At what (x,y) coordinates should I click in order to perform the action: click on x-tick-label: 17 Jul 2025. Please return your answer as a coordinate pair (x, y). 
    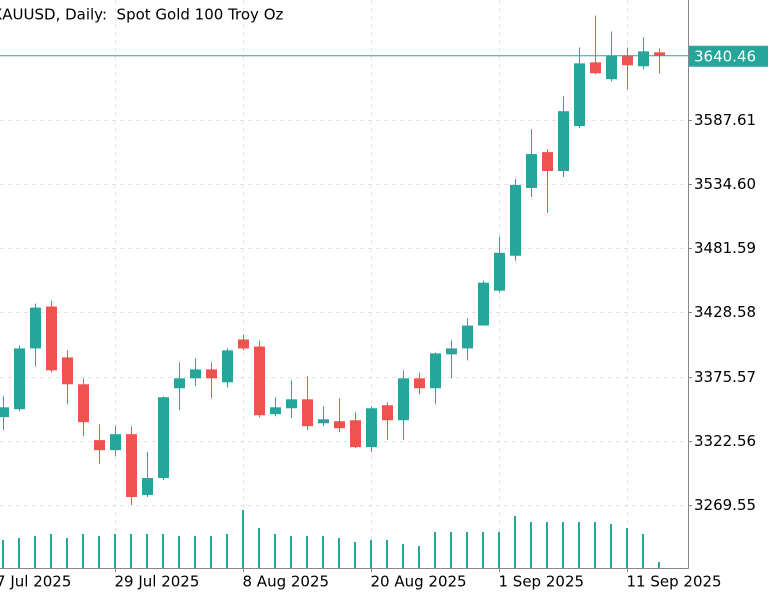
    Looking at the image, I should click on (35, 582).